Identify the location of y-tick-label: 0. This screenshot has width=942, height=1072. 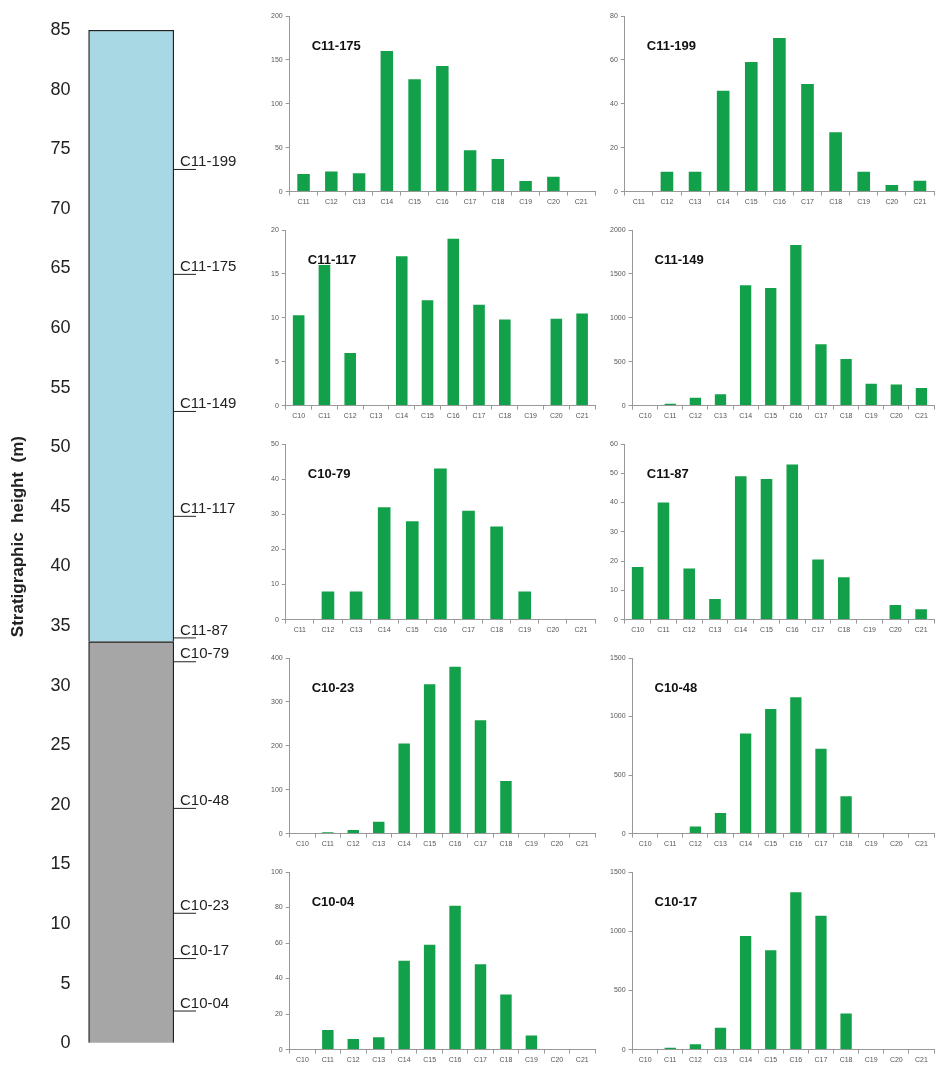
(65, 1042).